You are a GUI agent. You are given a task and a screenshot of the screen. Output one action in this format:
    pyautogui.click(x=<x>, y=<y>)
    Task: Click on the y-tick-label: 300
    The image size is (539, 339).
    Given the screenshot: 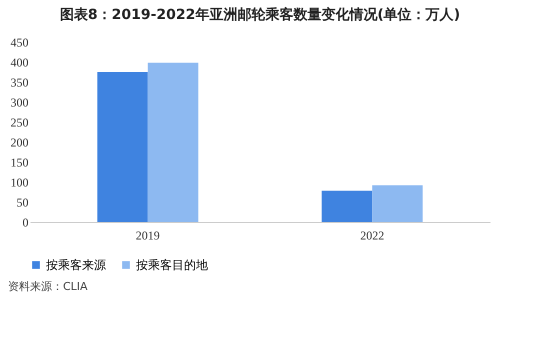 What is the action you would take?
    pyautogui.click(x=19, y=103)
    